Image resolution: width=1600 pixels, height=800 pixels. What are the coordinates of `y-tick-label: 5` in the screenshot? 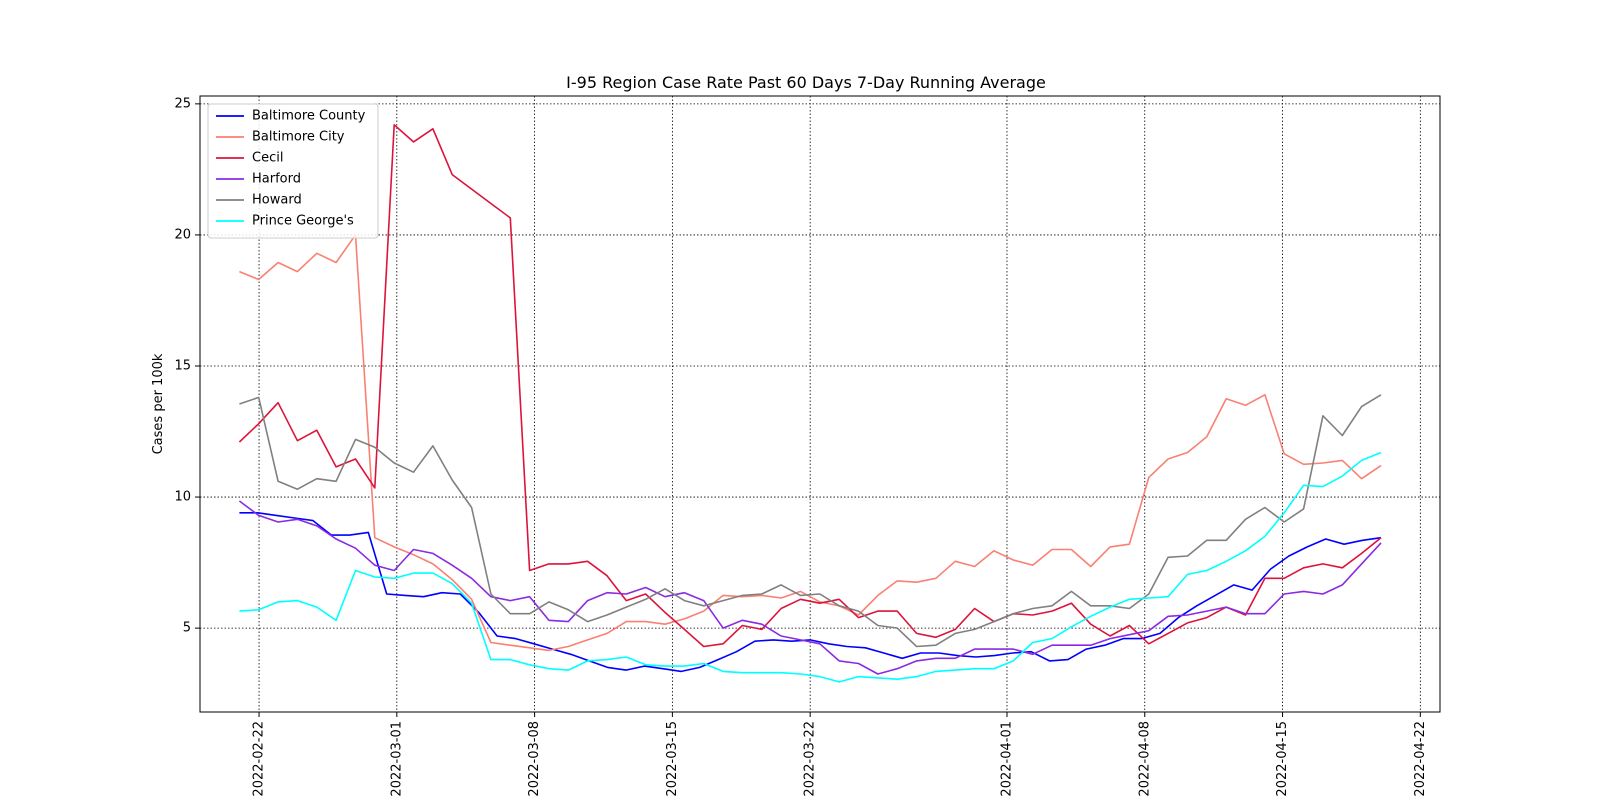 It's located at (187, 628).